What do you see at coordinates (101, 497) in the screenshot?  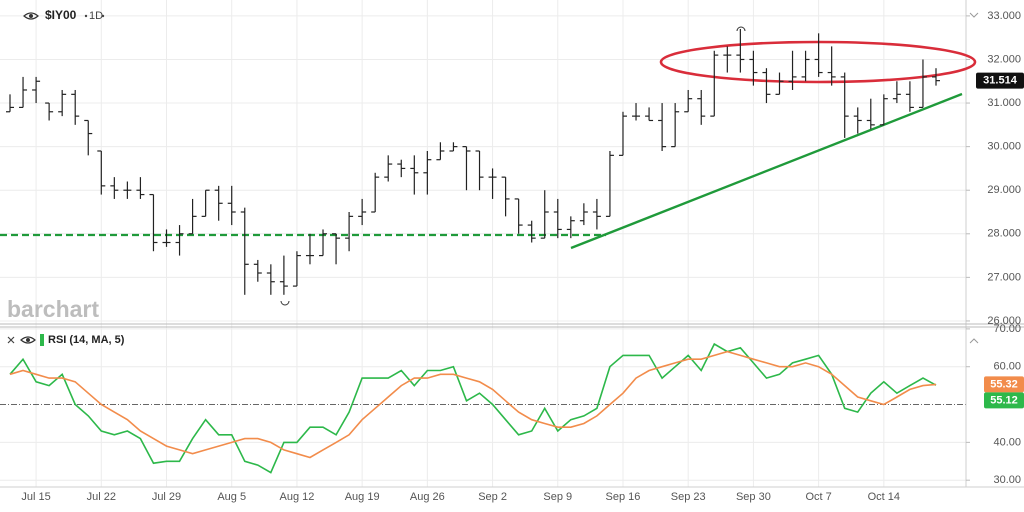 I see `x-tick-label: Jul 22` at bounding box center [101, 497].